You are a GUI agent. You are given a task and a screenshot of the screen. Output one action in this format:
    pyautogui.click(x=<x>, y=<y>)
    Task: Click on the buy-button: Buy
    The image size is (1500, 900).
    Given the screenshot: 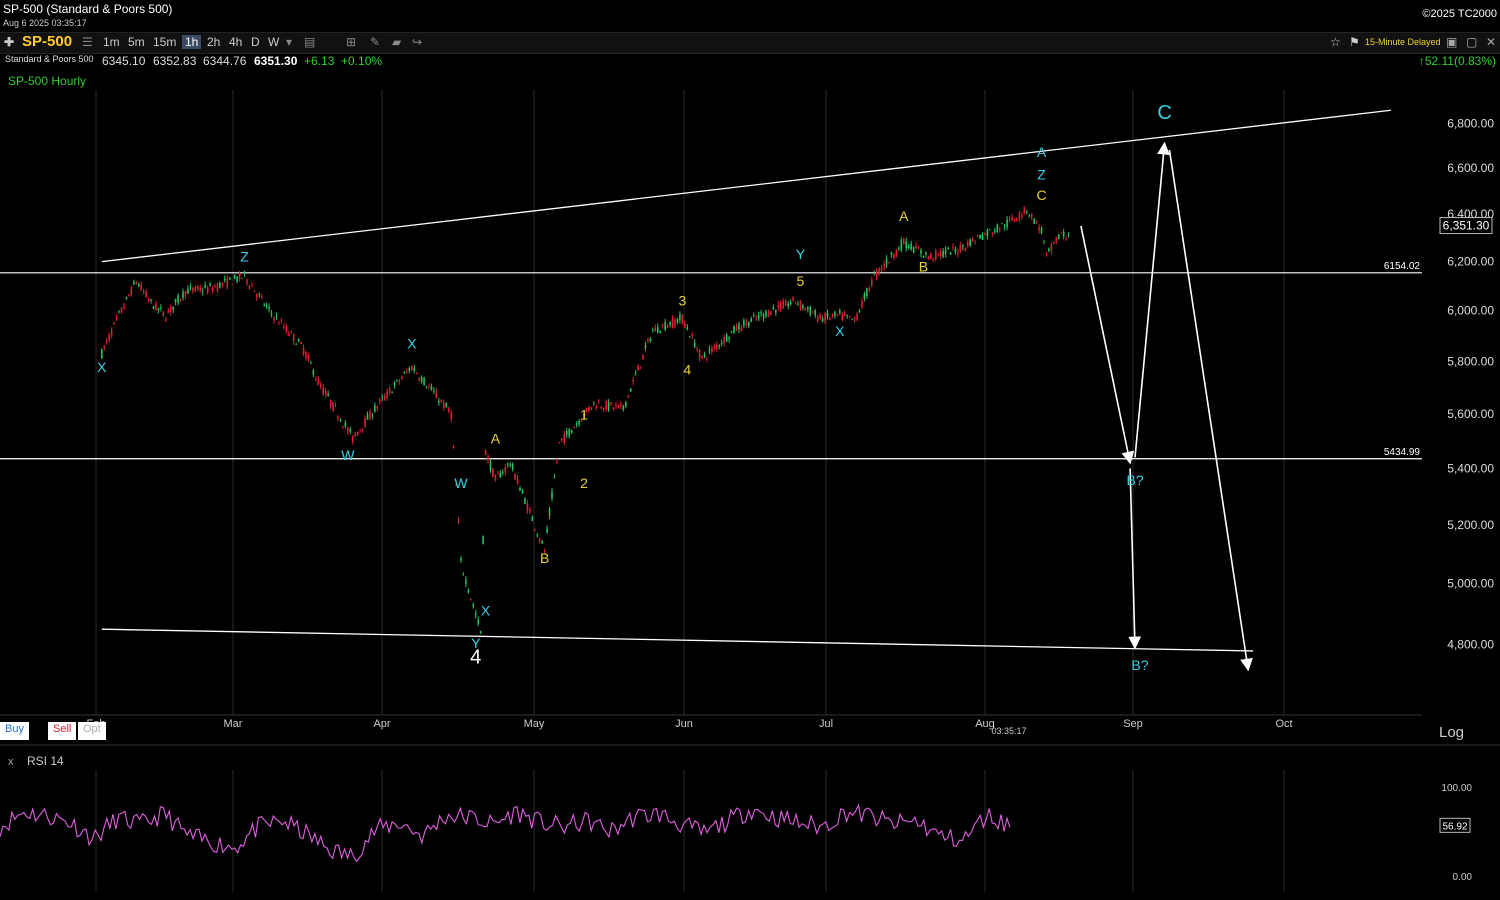 What is the action you would take?
    pyautogui.click(x=14, y=731)
    